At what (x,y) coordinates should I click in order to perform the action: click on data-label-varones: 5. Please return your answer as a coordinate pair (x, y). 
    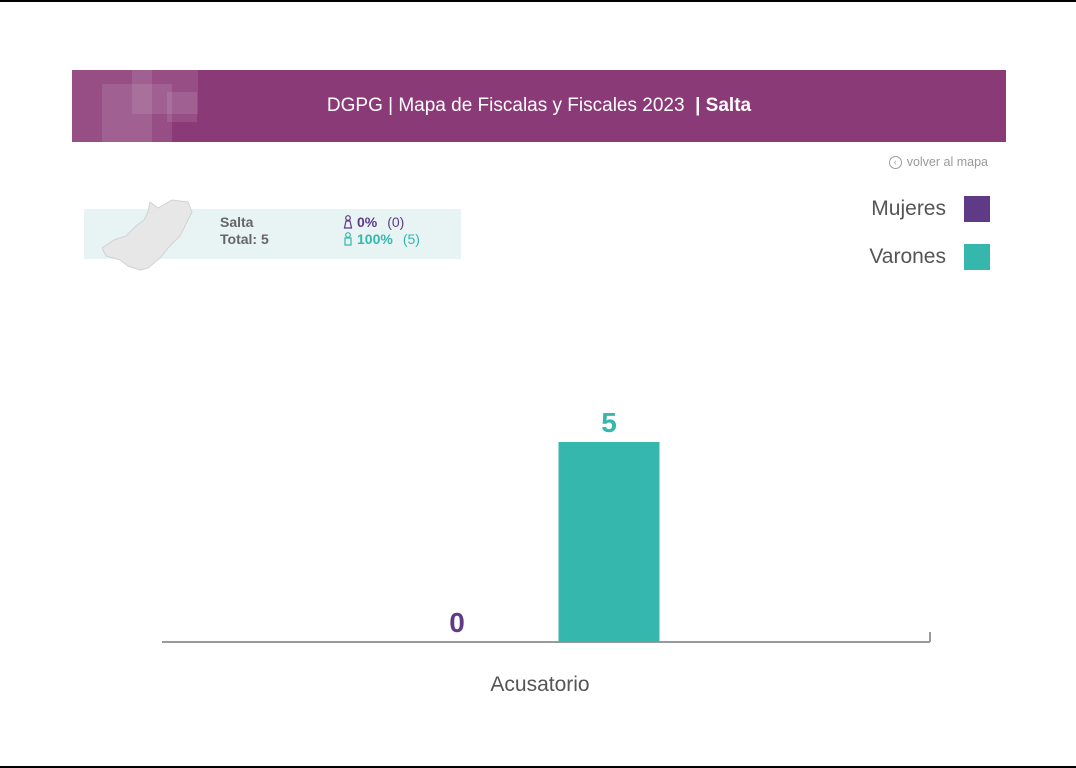
    Looking at the image, I should click on (609, 422).